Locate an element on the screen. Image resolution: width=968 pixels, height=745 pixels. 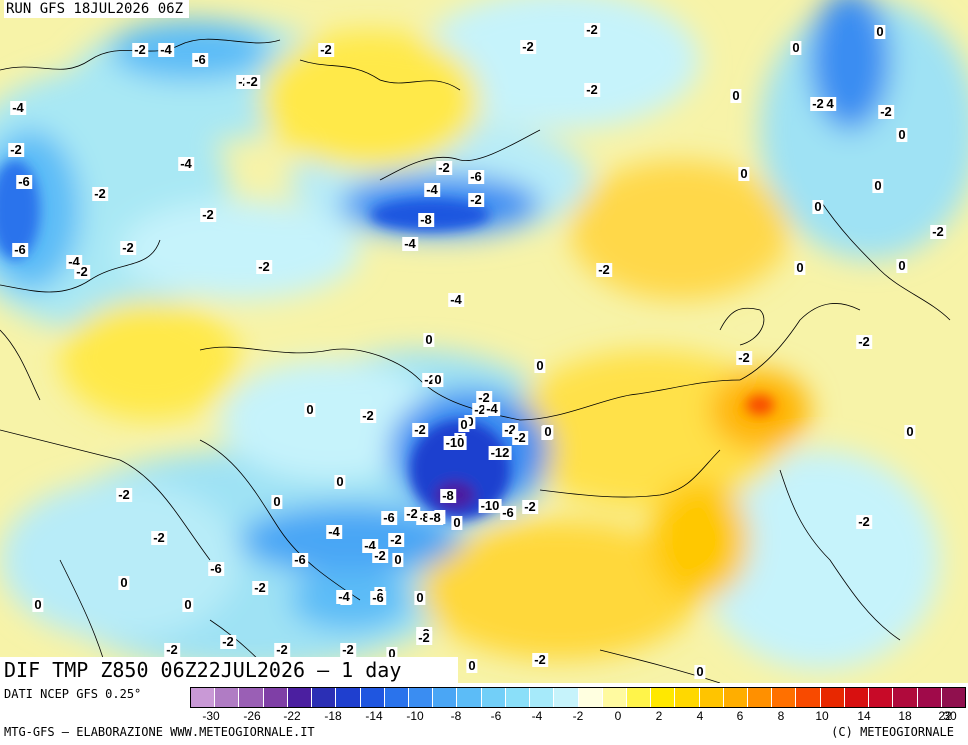
scale-tick-label: 8 is located at coordinates (781, 716).